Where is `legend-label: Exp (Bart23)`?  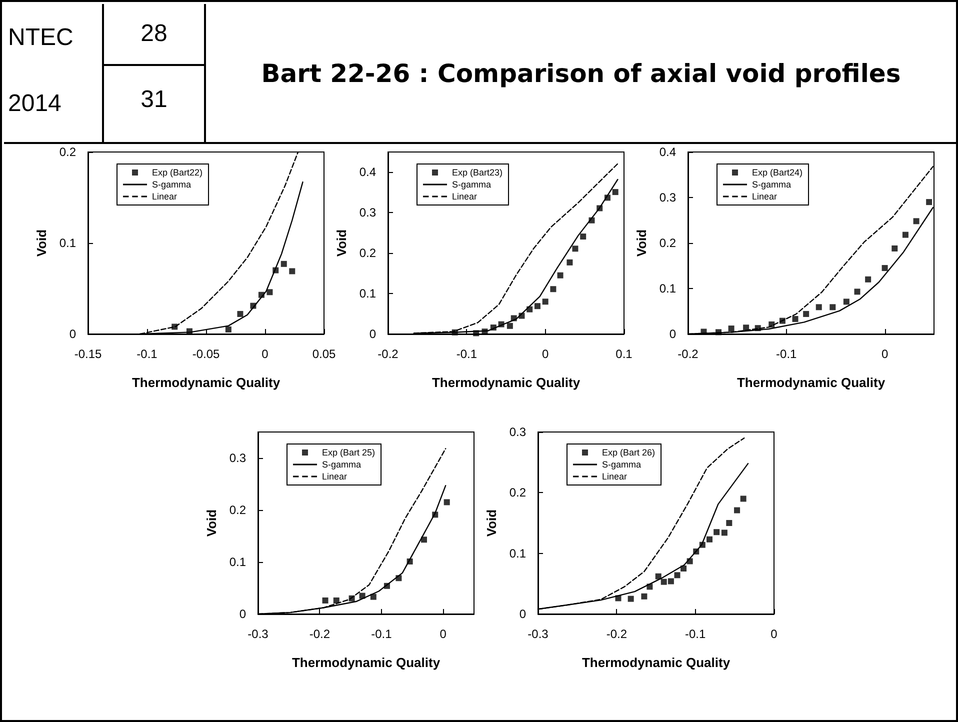
legend-label: Exp (Bart23) is located at coordinates (477, 173).